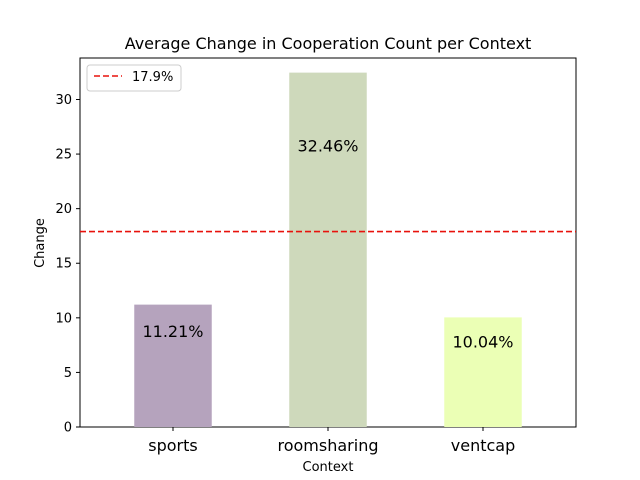 This screenshot has height=480, width=640. Describe the element at coordinates (483, 372) in the screenshot. I see `bar-ventcap` at that location.